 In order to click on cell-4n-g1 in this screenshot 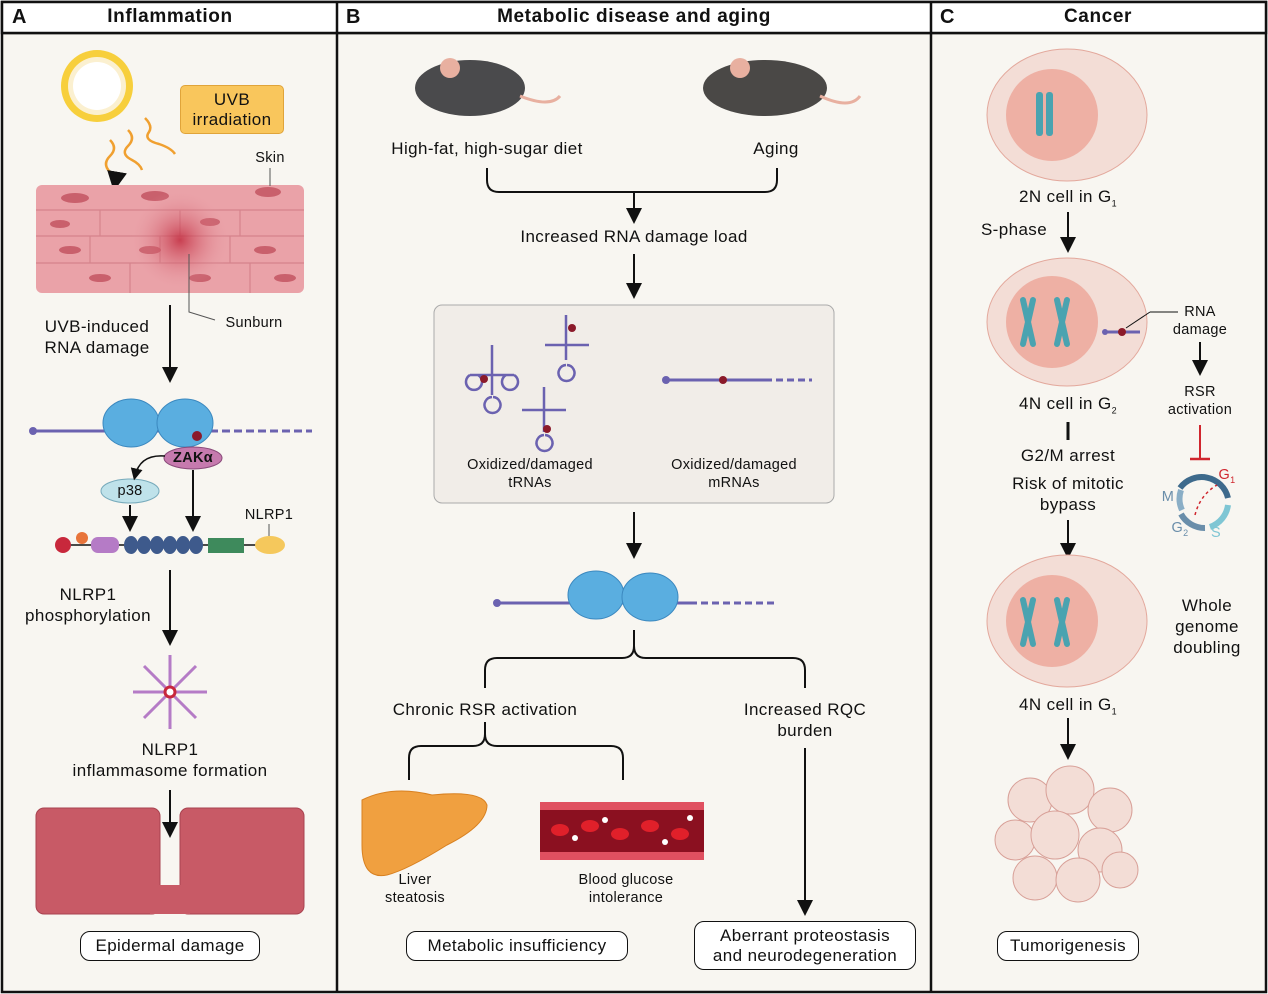, I will do `click(1067, 621)`.